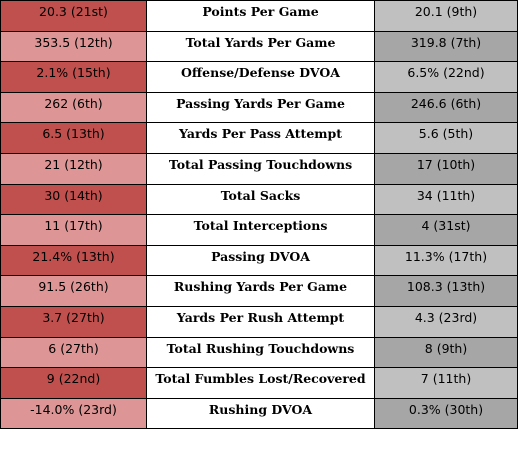  Describe the element at coordinates (73, 413) in the screenshot. I see `team-a-value: -14.0% (23rd)` at that location.